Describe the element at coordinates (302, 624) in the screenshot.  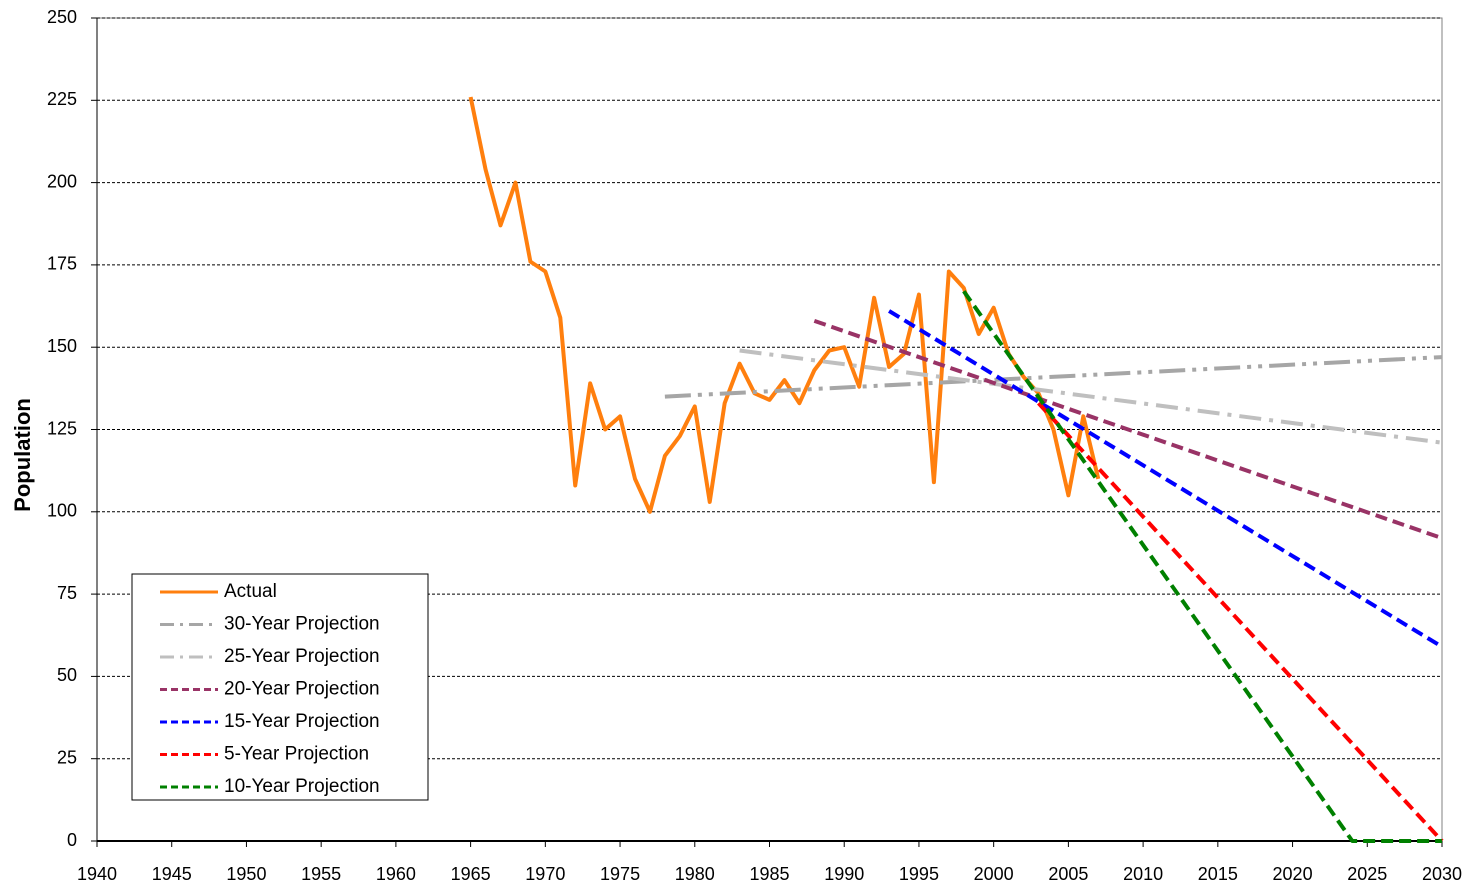
I see `legend-label: 30-Year Projection` at that location.